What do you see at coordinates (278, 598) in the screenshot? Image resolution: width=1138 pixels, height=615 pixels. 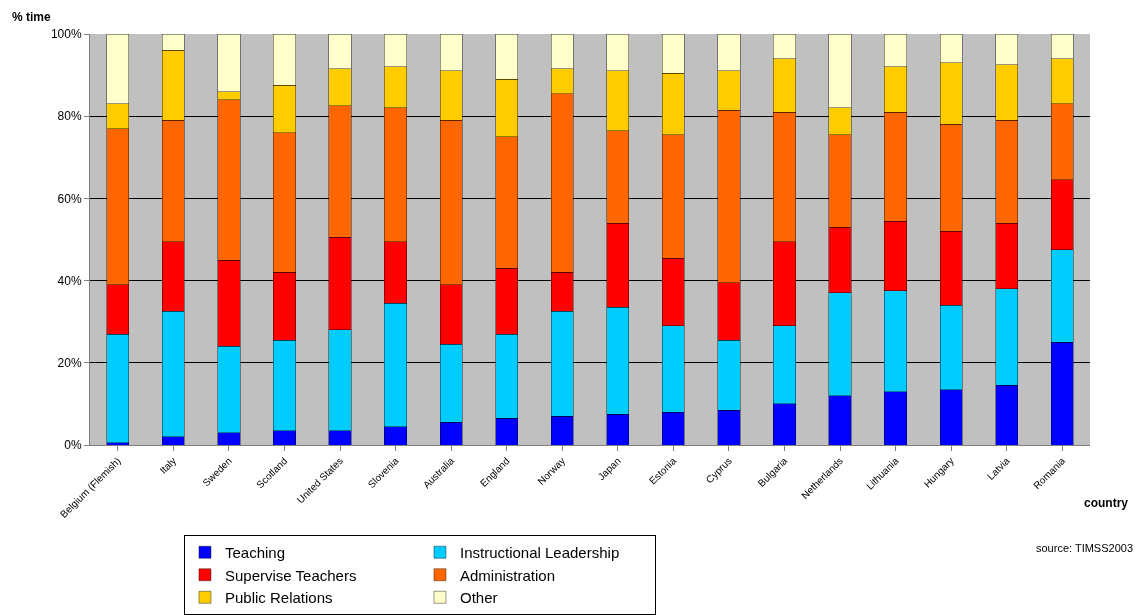 I see `legend-label: Public Relations` at bounding box center [278, 598].